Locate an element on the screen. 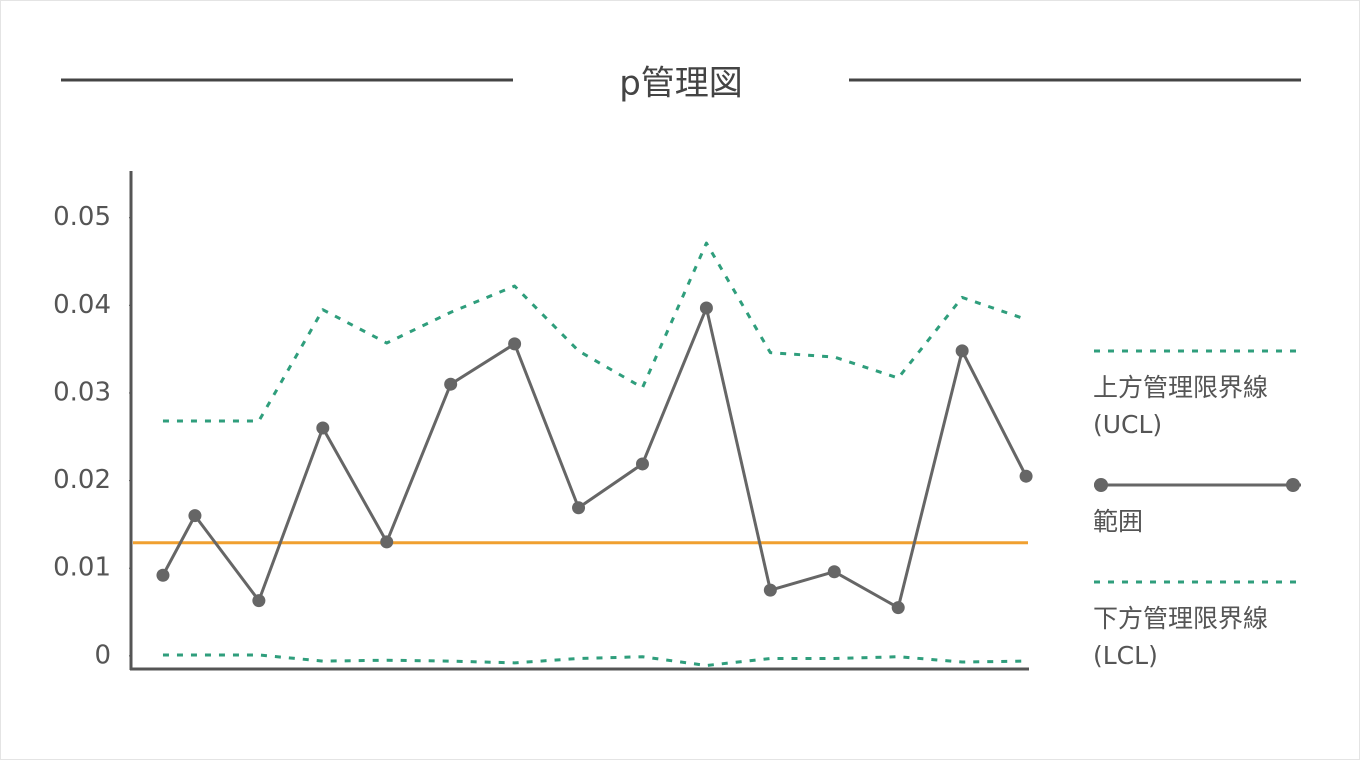  y-tick-label: 0.04 is located at coordinates (82, 305).